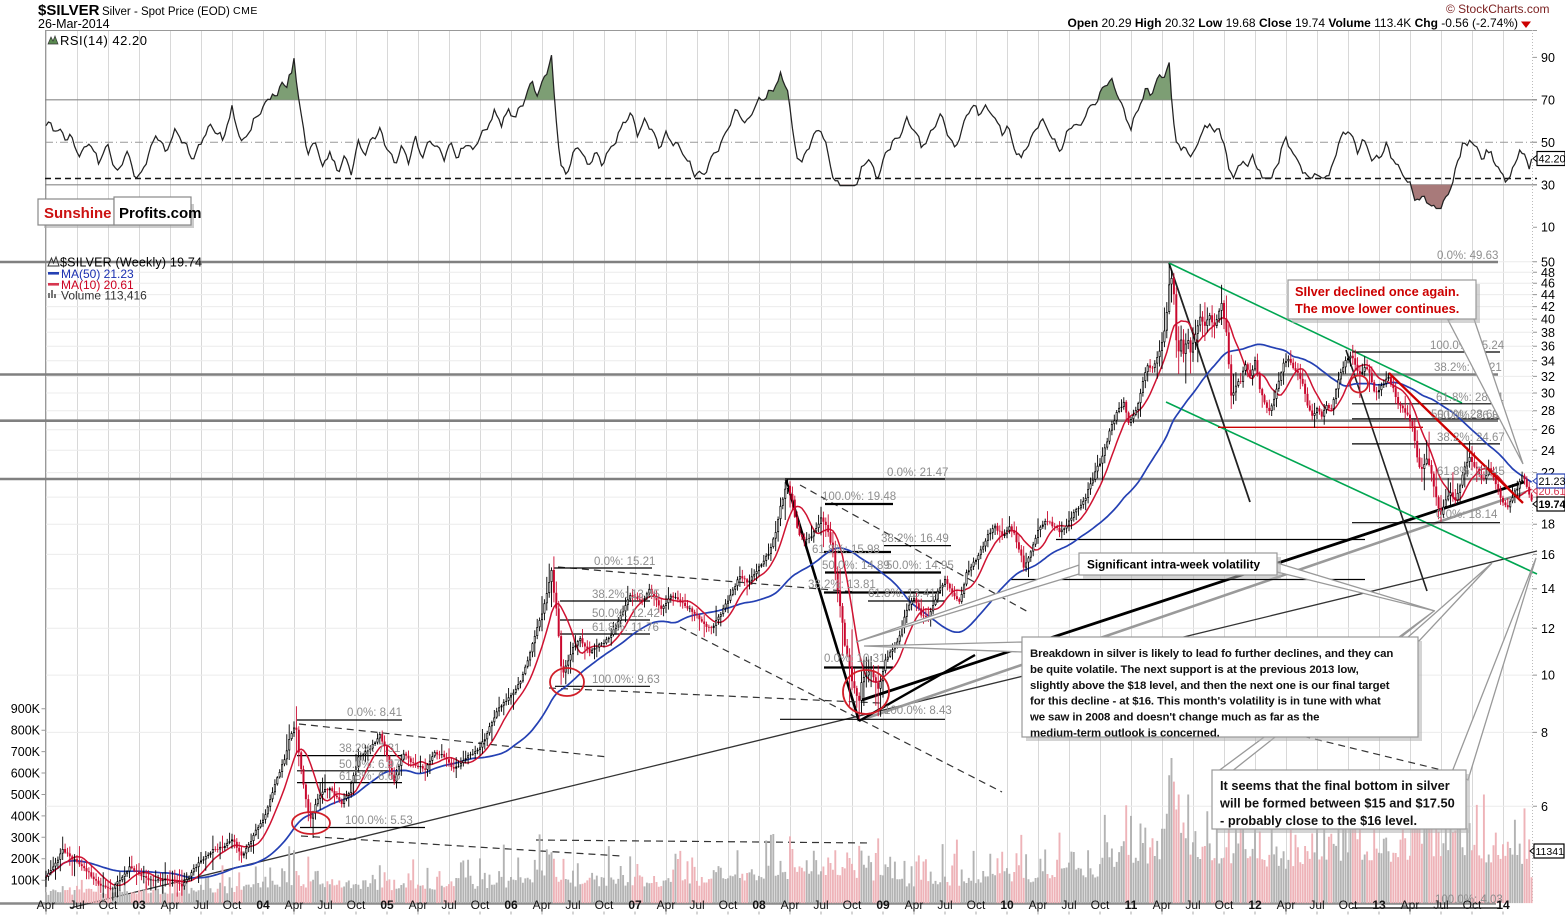 This screenshot has height=919, width=1565. Describe the element at coordinates (625, 628) in the screenshot. I see `svg-text: 61.8%: 11.76` at that location.